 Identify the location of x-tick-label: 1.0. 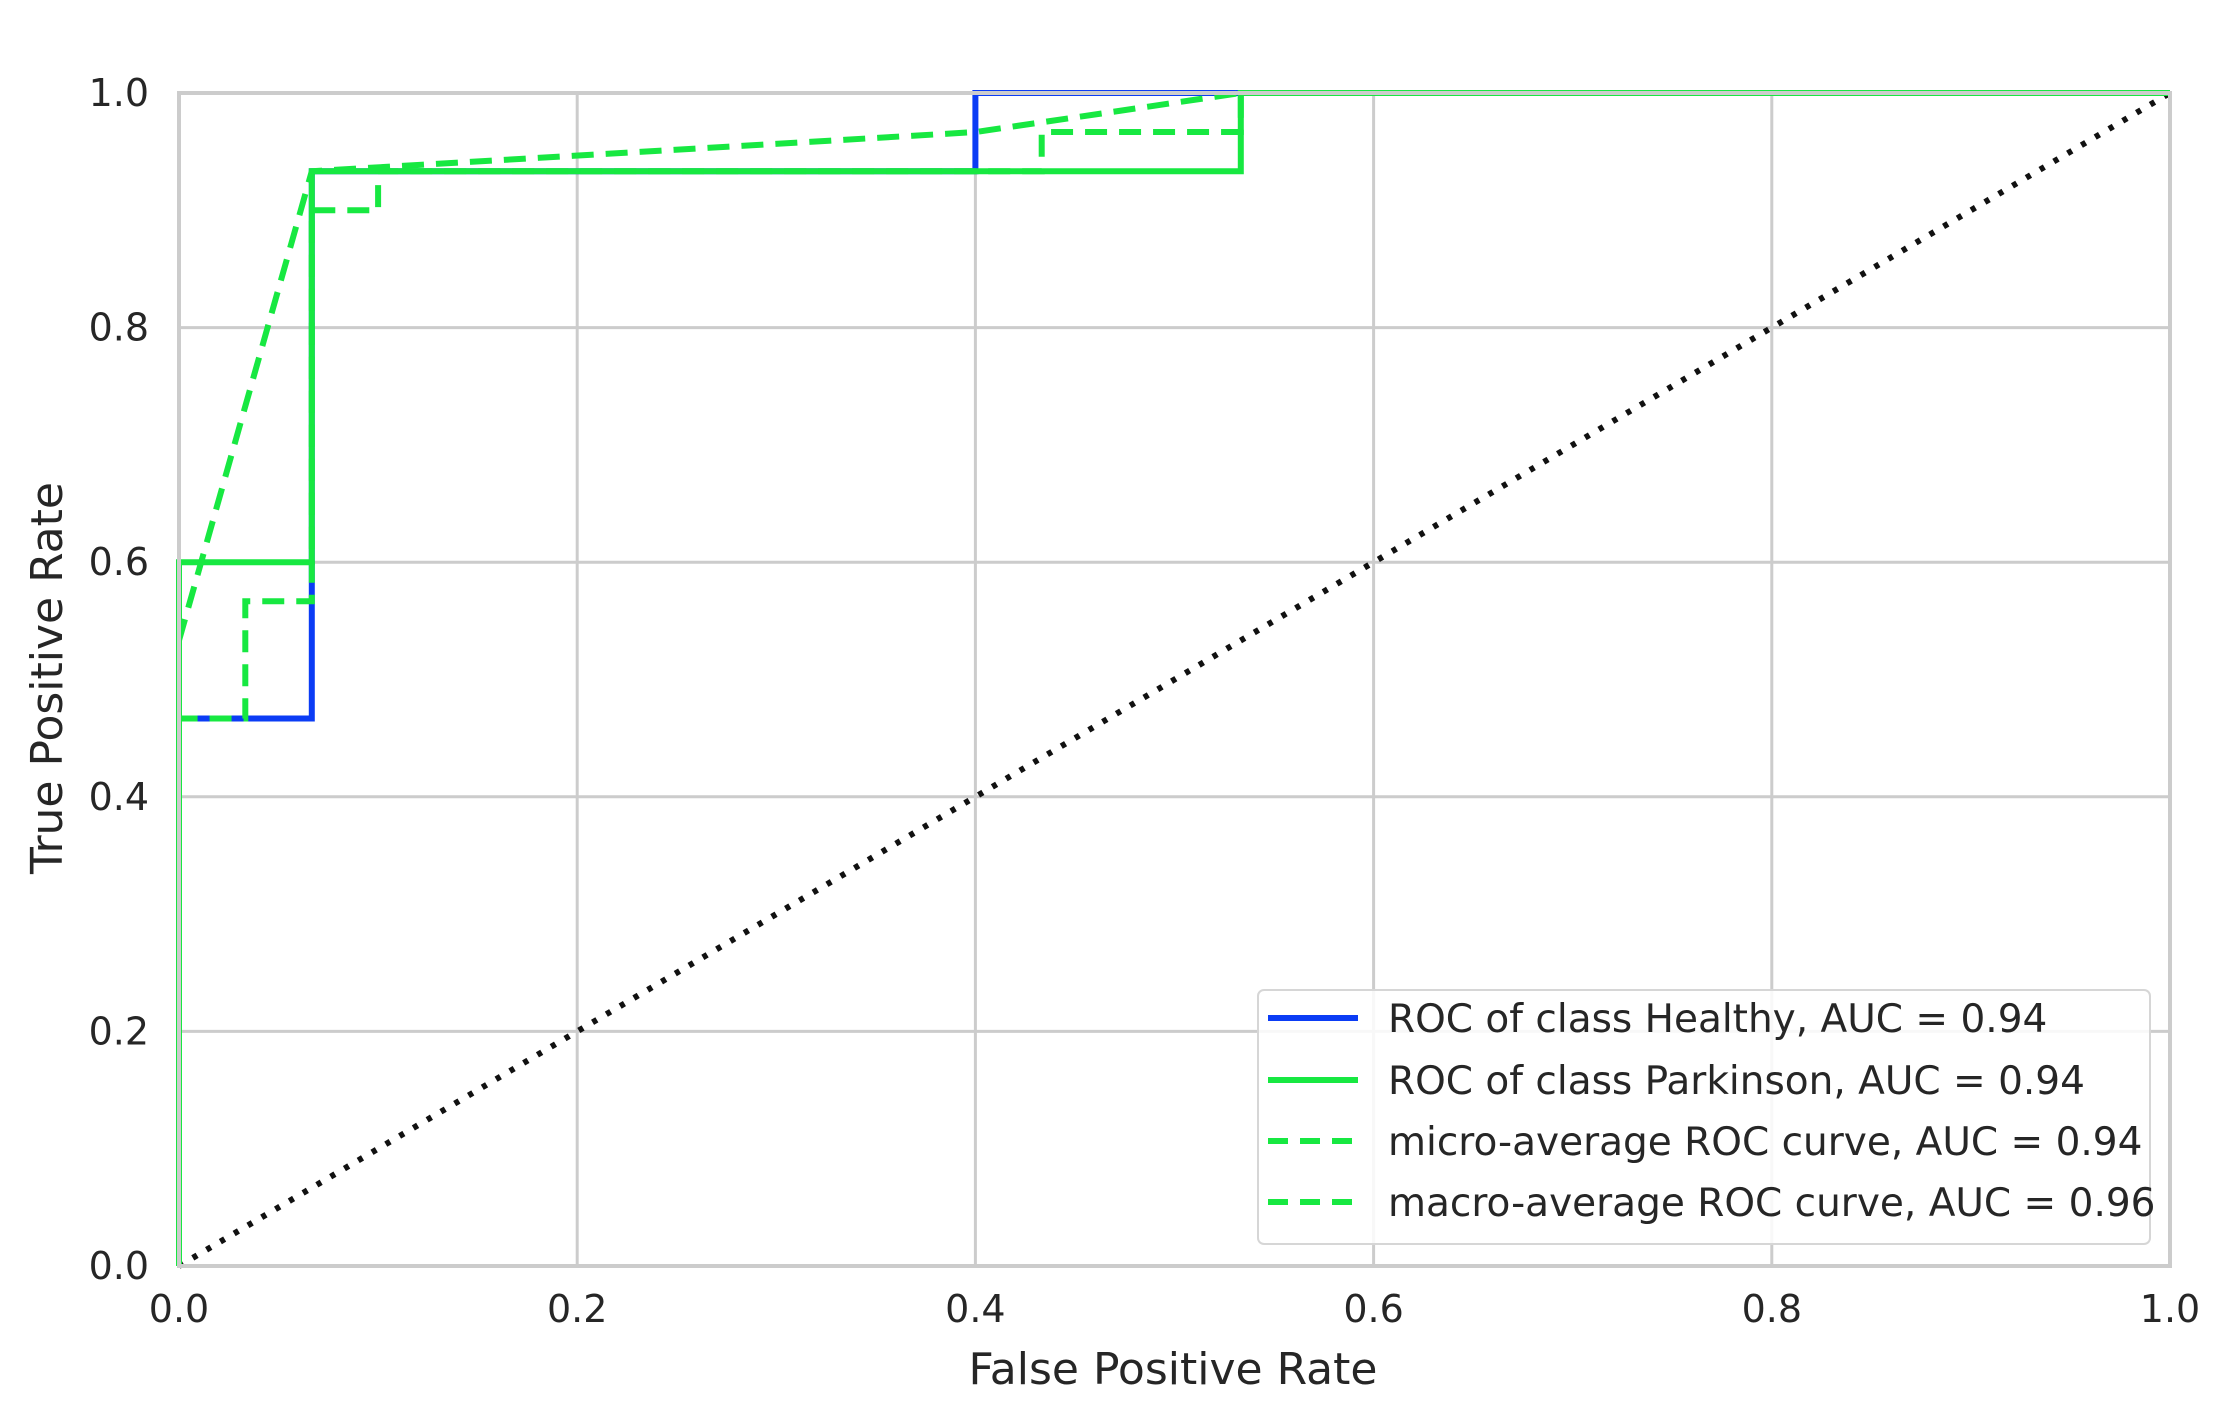
(2170, 1309).